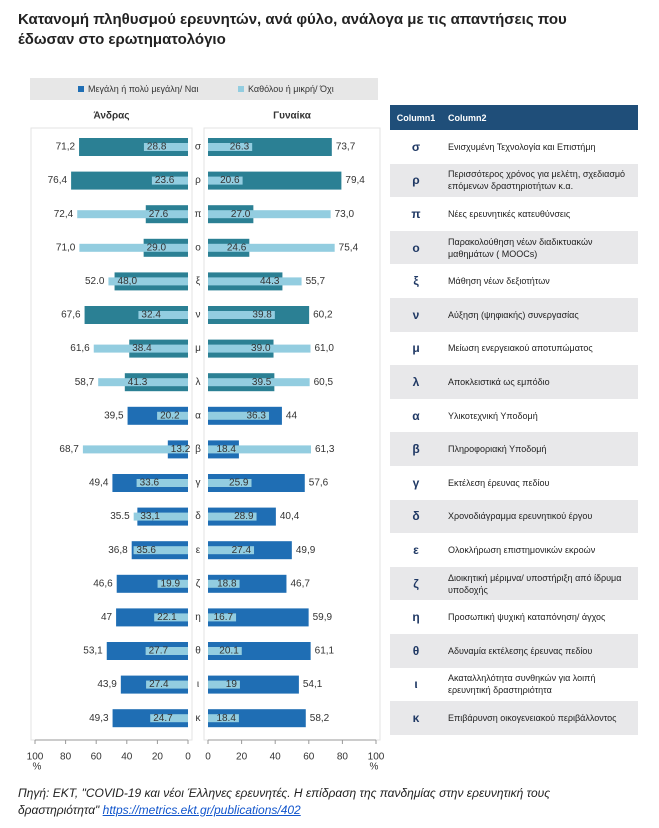  What do you see at coordinates (376, 757) in the screenshot?
I see `x-tick-label: 100` at bounding box center [376, 757].